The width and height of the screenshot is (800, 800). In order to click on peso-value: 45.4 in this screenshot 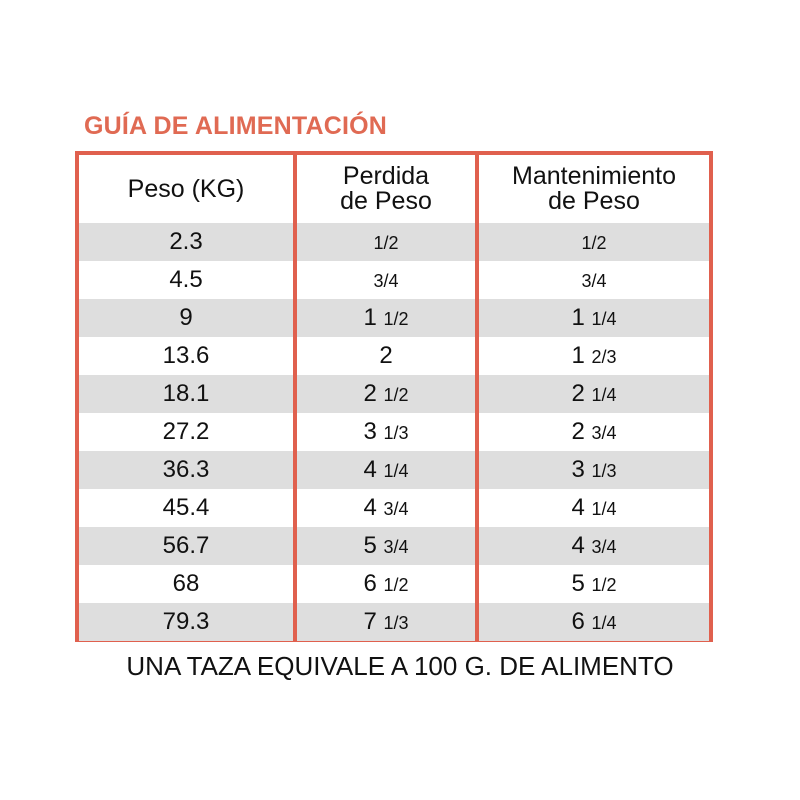, I will do `click(186, 507)`.